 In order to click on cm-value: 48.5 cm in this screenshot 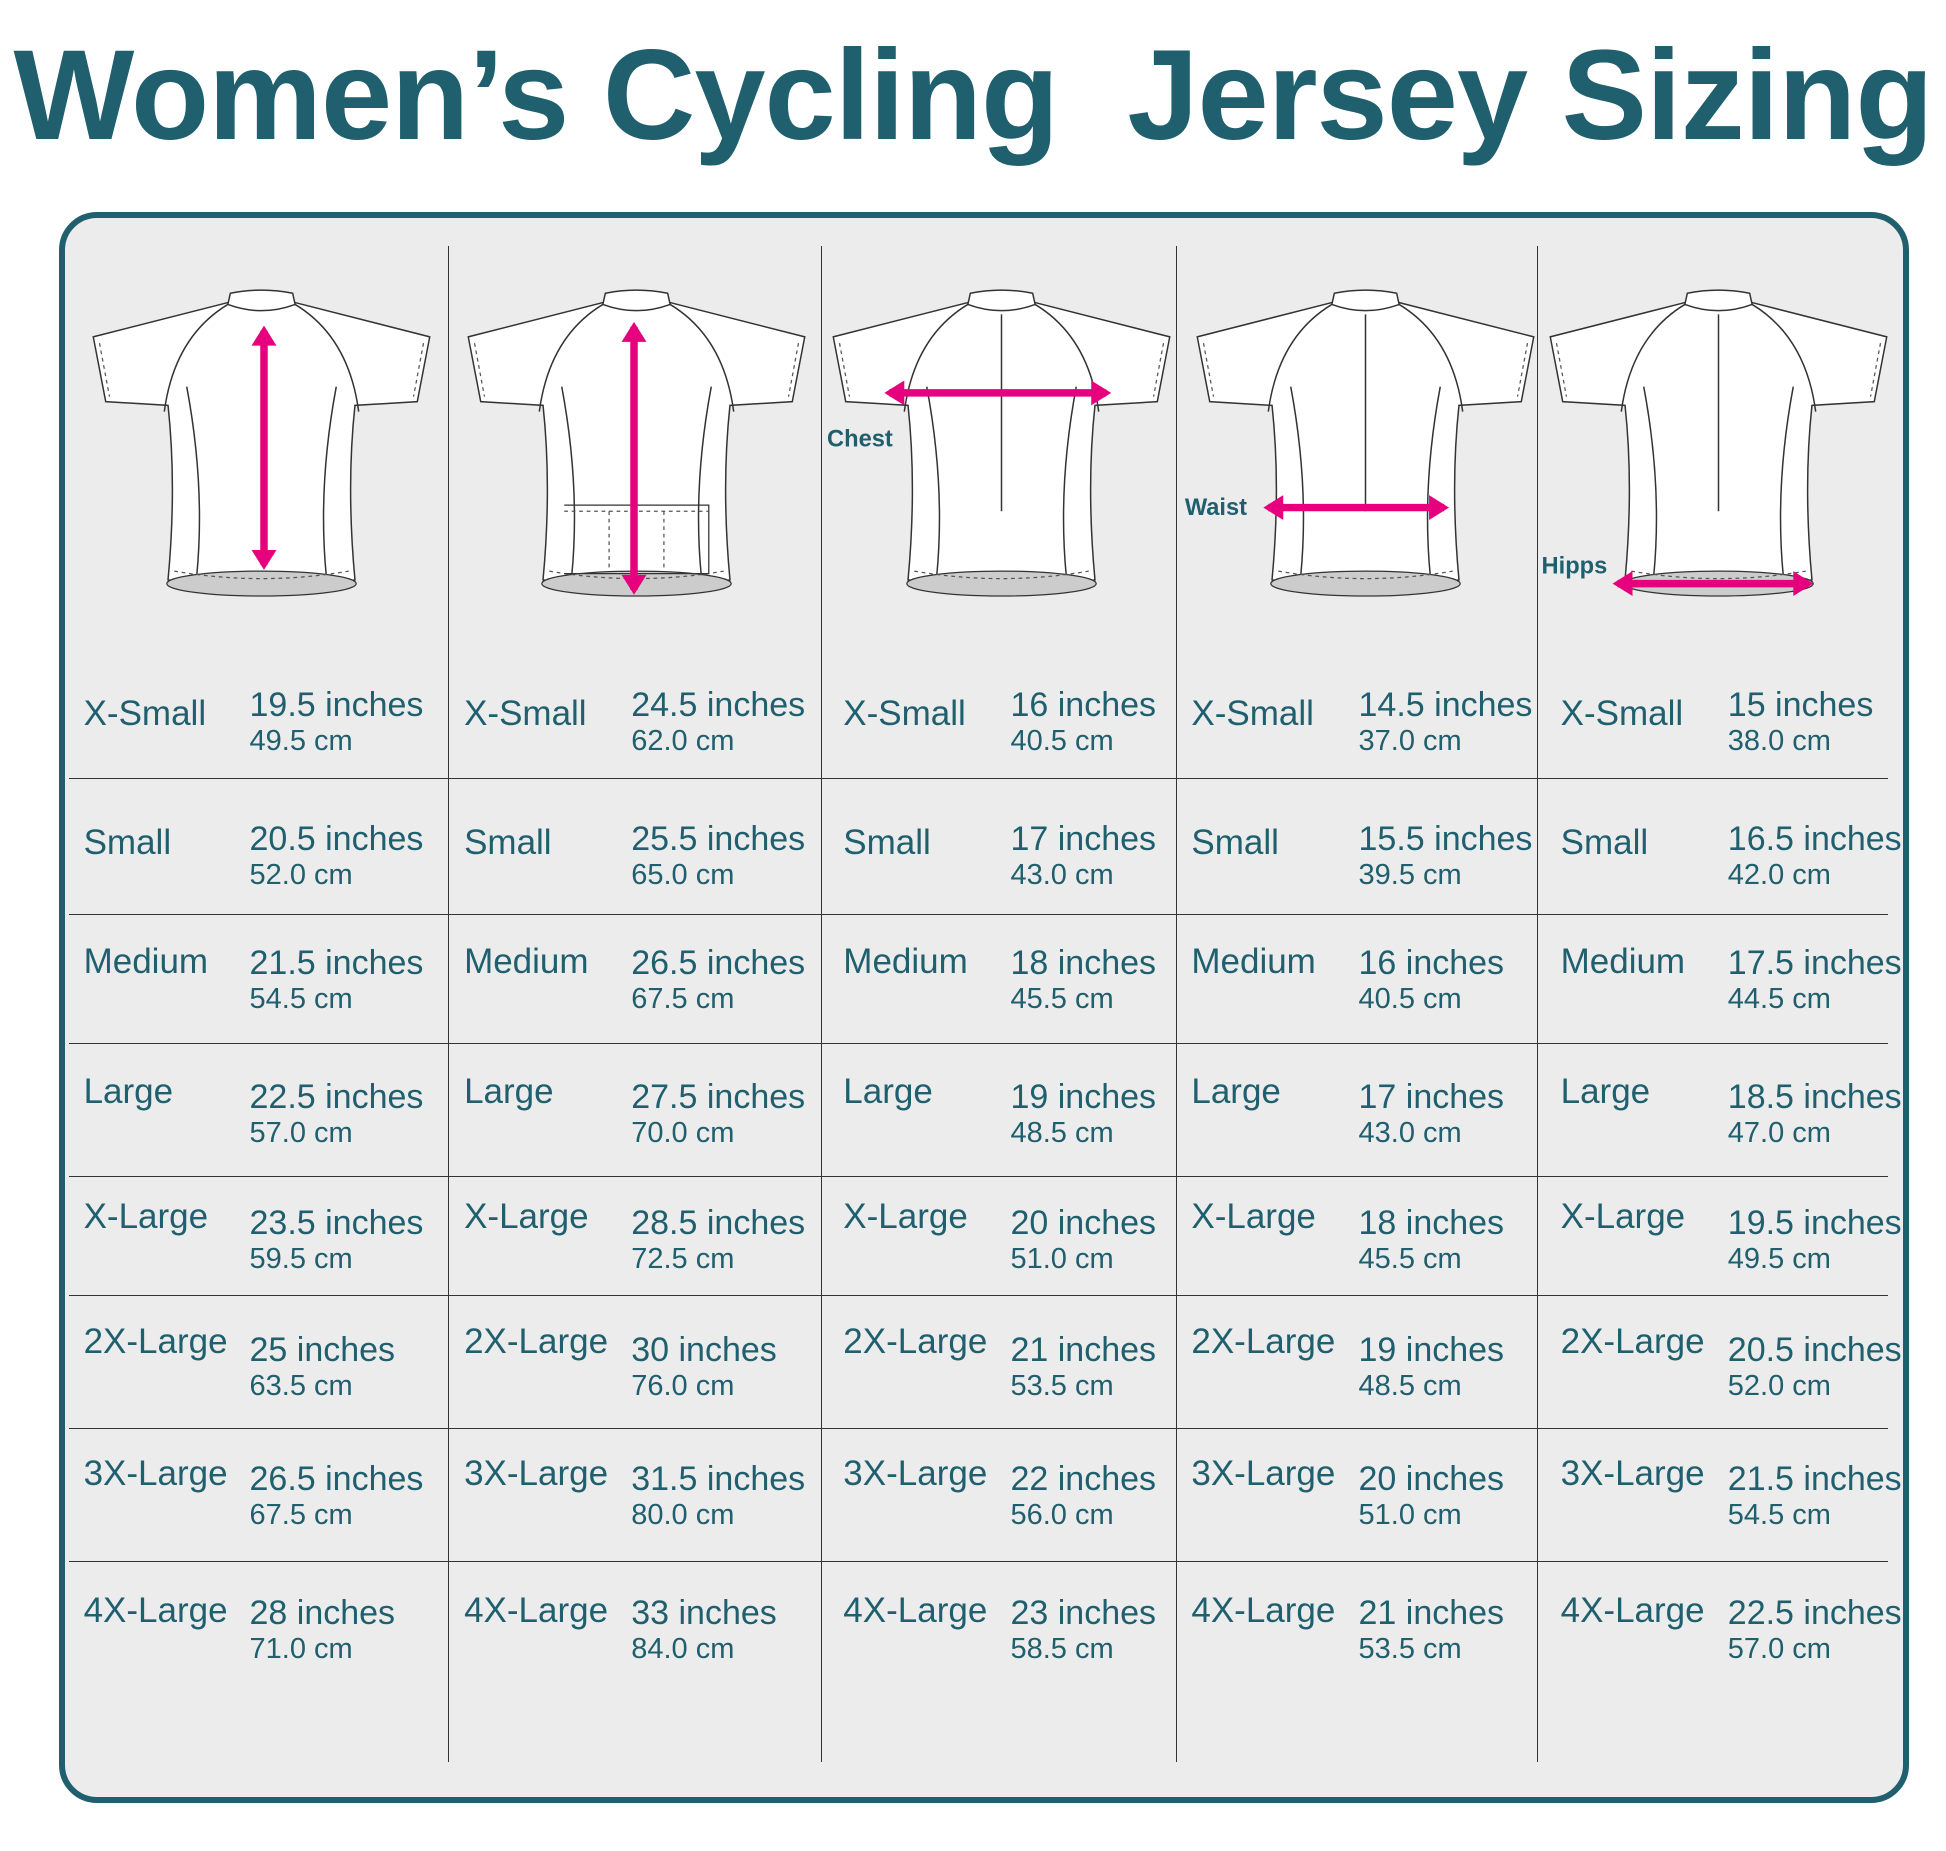, I will do `click(1410, 1386)`.